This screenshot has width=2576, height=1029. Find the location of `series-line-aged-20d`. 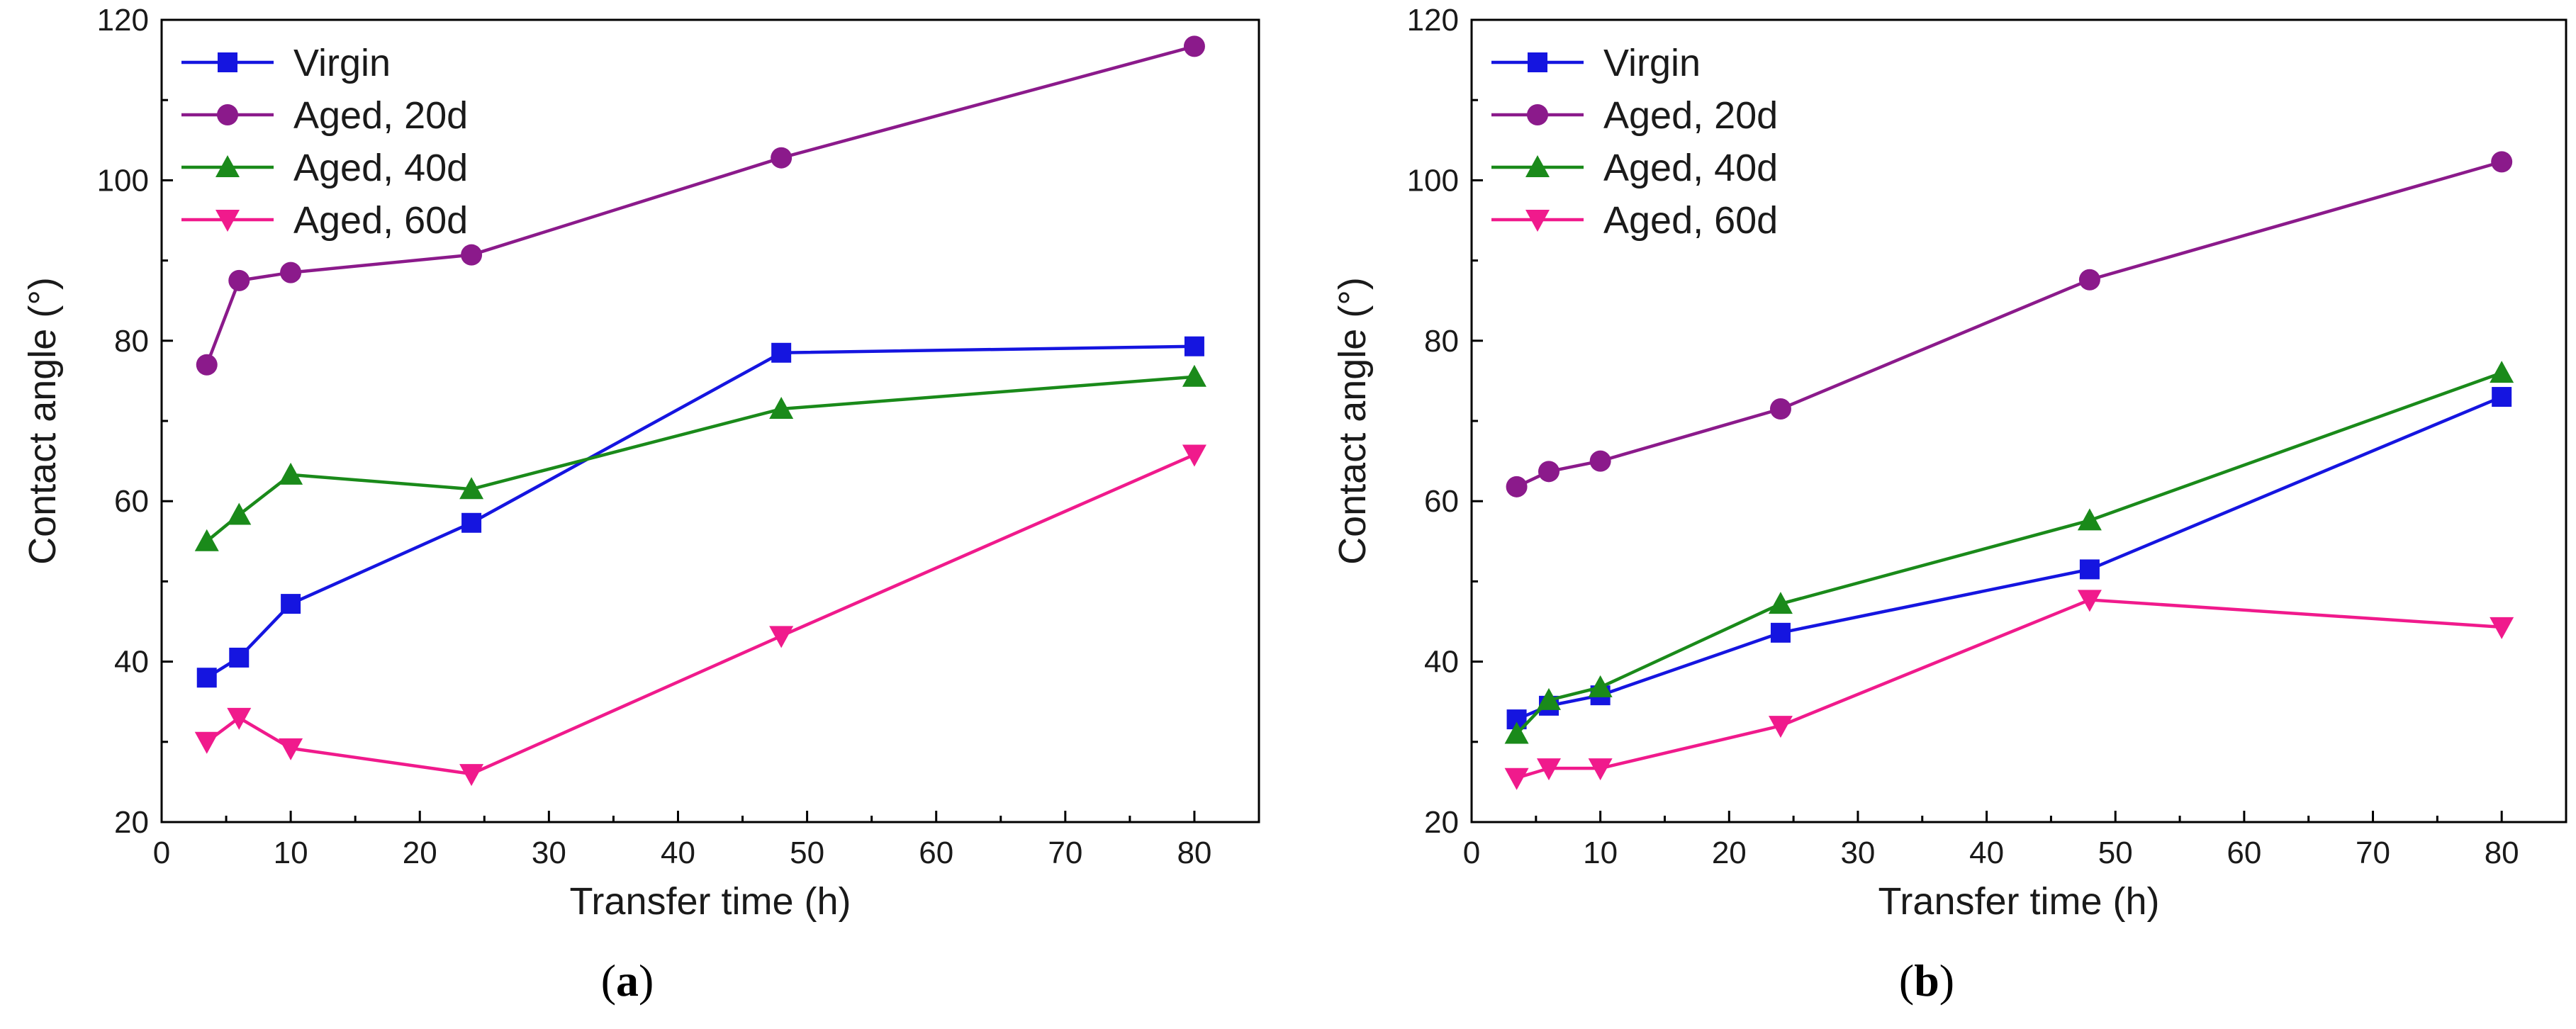

series-line-aged-20d is located at coordinates (700, 206).